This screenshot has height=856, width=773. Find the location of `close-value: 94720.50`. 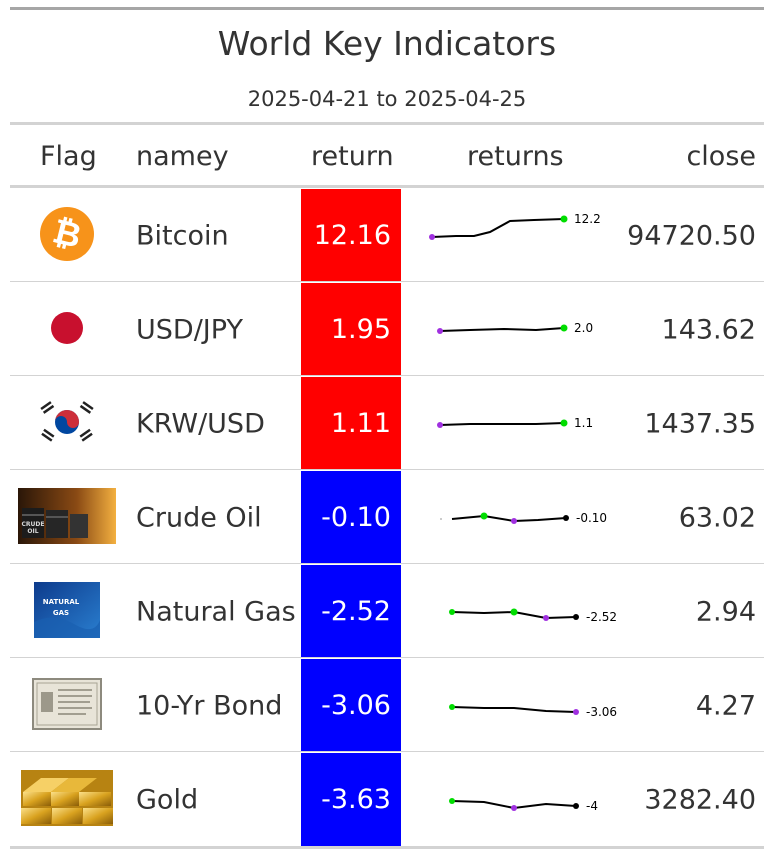

close-value: 94720.50 is located at coordinates (691, 235).